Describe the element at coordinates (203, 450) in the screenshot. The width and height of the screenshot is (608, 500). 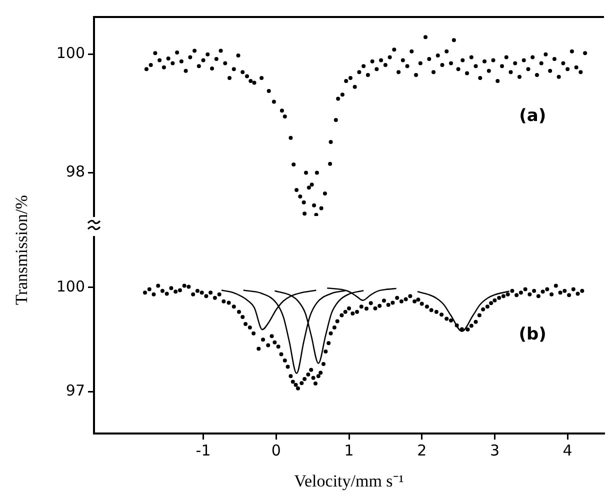
I see `x-tick-label: -1` at that location.